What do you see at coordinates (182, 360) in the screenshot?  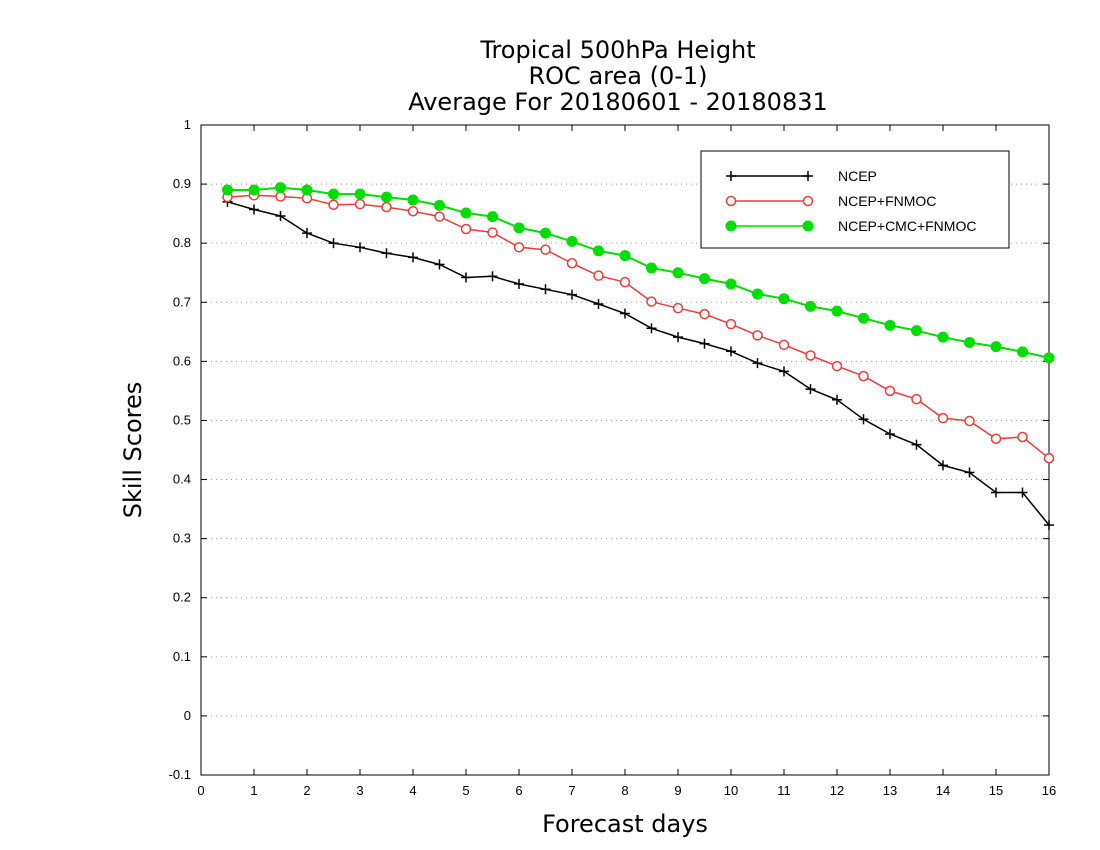 I see `y-tick-label: 0.6` at bounding box center [182, 360].